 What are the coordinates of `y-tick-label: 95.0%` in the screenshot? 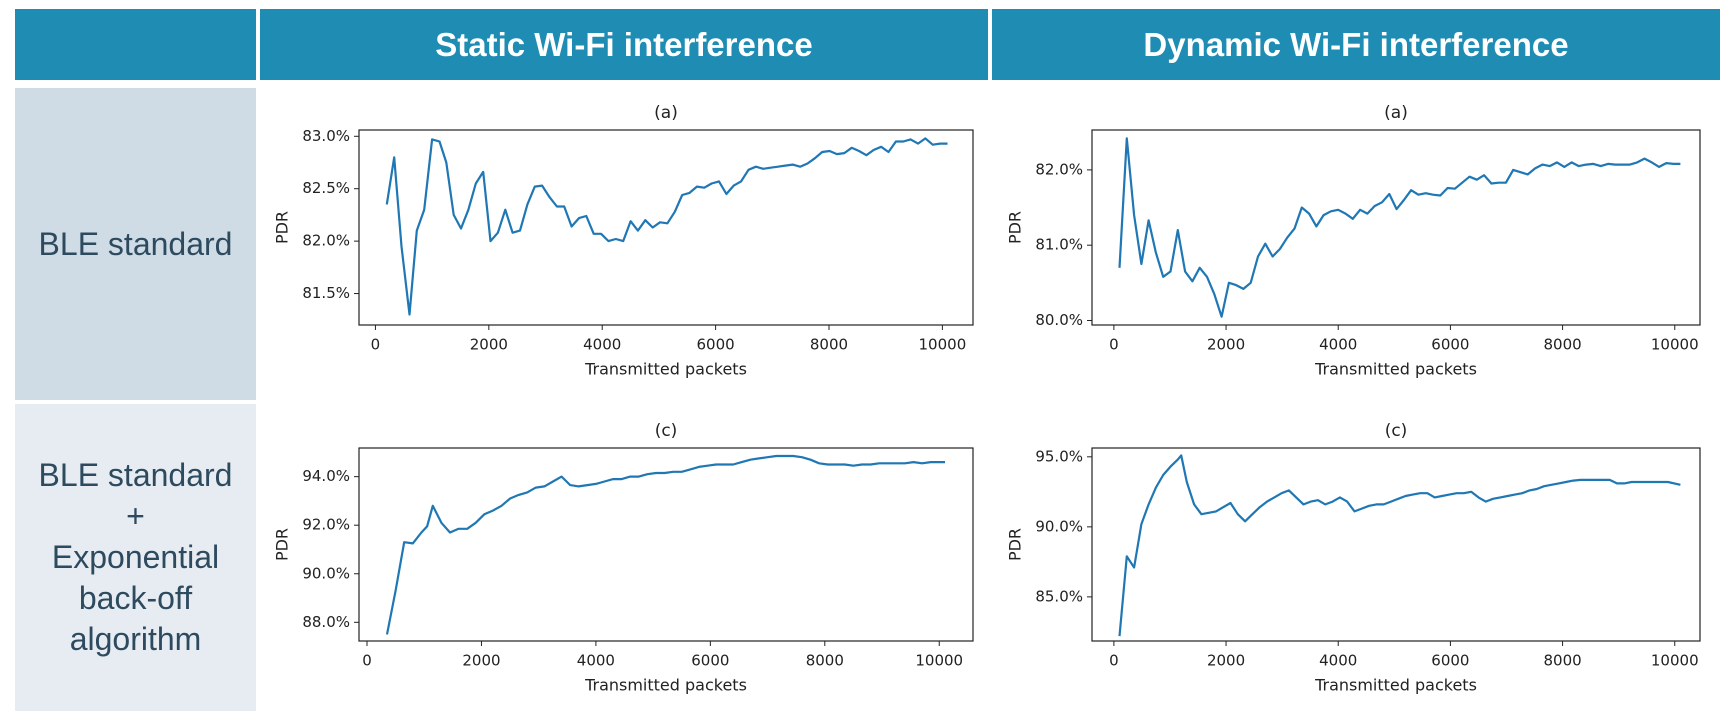 It's located at (1059, 456).